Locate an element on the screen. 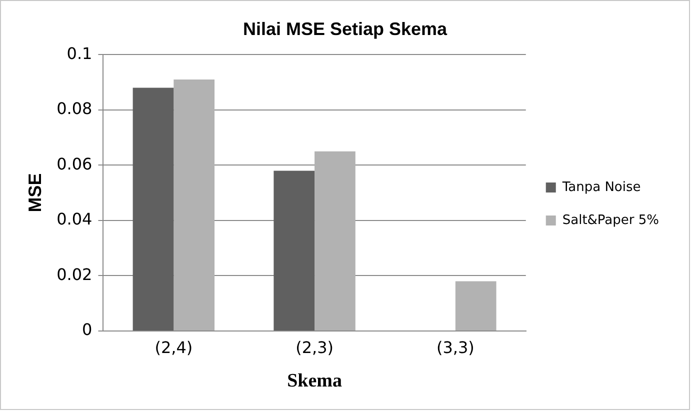 This screenshot has height=412, width=700. legend-label: Salt&Paper 5% is located at coordinates (611, 220).